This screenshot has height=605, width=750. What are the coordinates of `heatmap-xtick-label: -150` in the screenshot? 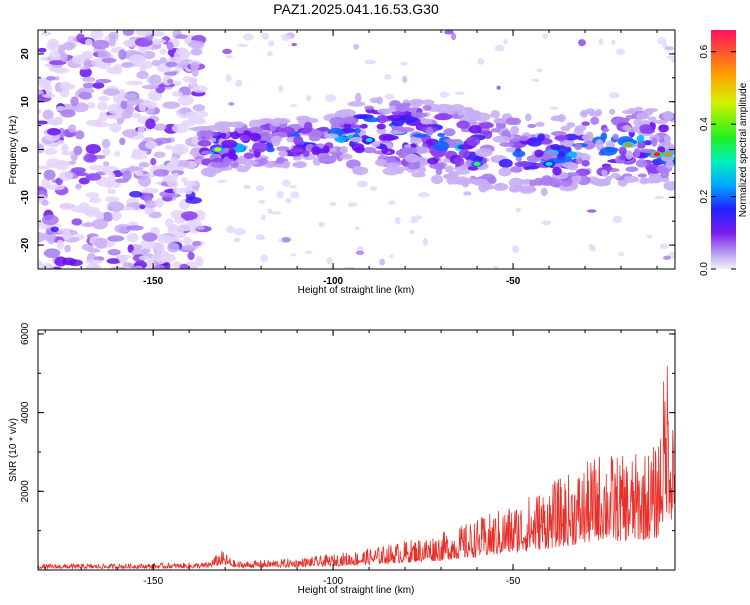 It's located at (153, 281).